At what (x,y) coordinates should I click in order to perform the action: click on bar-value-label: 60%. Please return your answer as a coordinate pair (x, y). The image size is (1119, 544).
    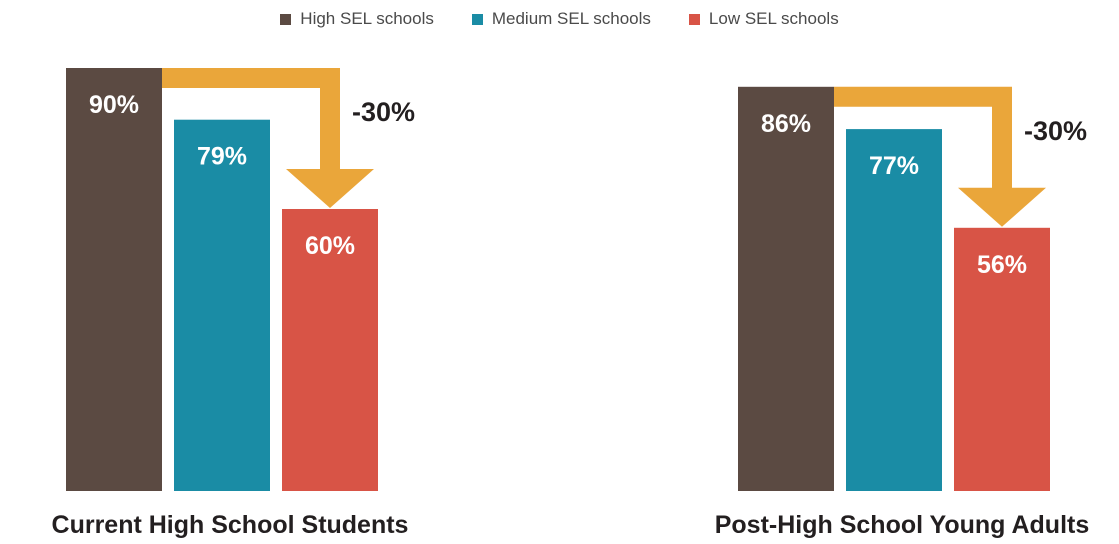
    Looking at the image, I should click on (330, 246).